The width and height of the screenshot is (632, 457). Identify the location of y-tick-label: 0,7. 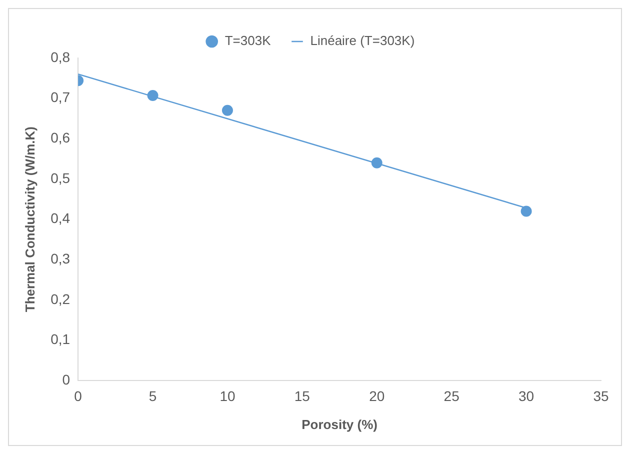
(60, 97).